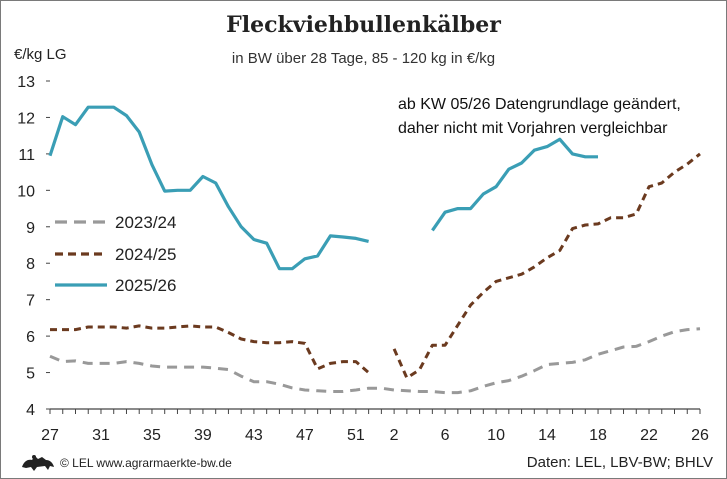 The height and width of the screenshot is (479, 727). I want to click on x-tick-label: 2, so click(394, 435).